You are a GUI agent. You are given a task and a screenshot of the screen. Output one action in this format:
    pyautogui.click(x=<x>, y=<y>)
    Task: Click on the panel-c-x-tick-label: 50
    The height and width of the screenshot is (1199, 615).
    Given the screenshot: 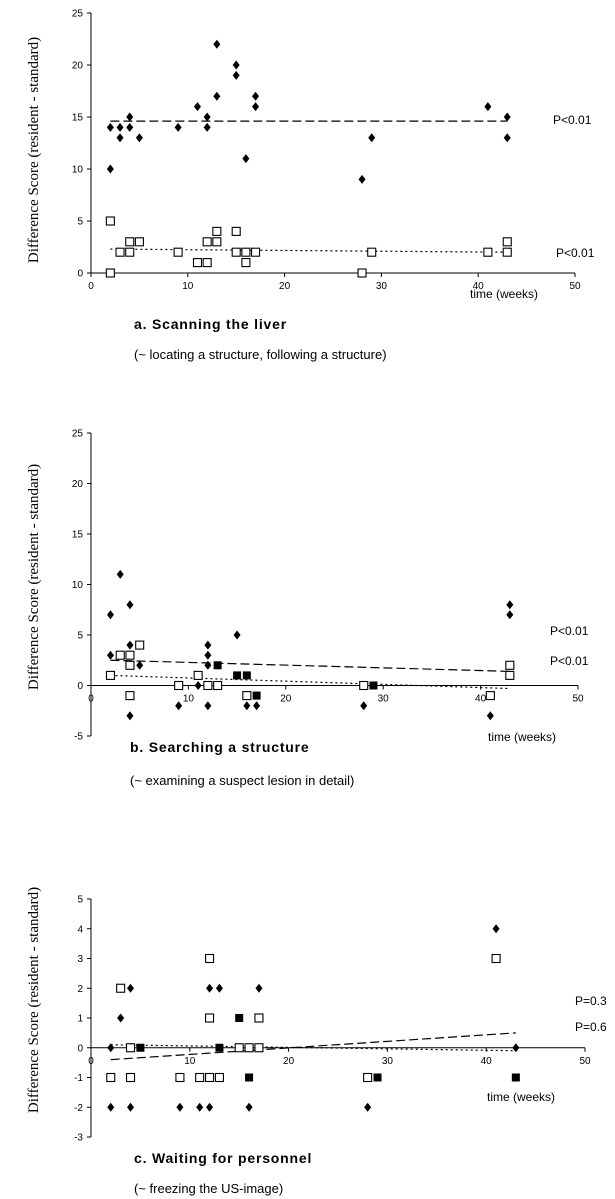 What is the action you would take?
    pyautogui.click(x=585, y=1061)
    